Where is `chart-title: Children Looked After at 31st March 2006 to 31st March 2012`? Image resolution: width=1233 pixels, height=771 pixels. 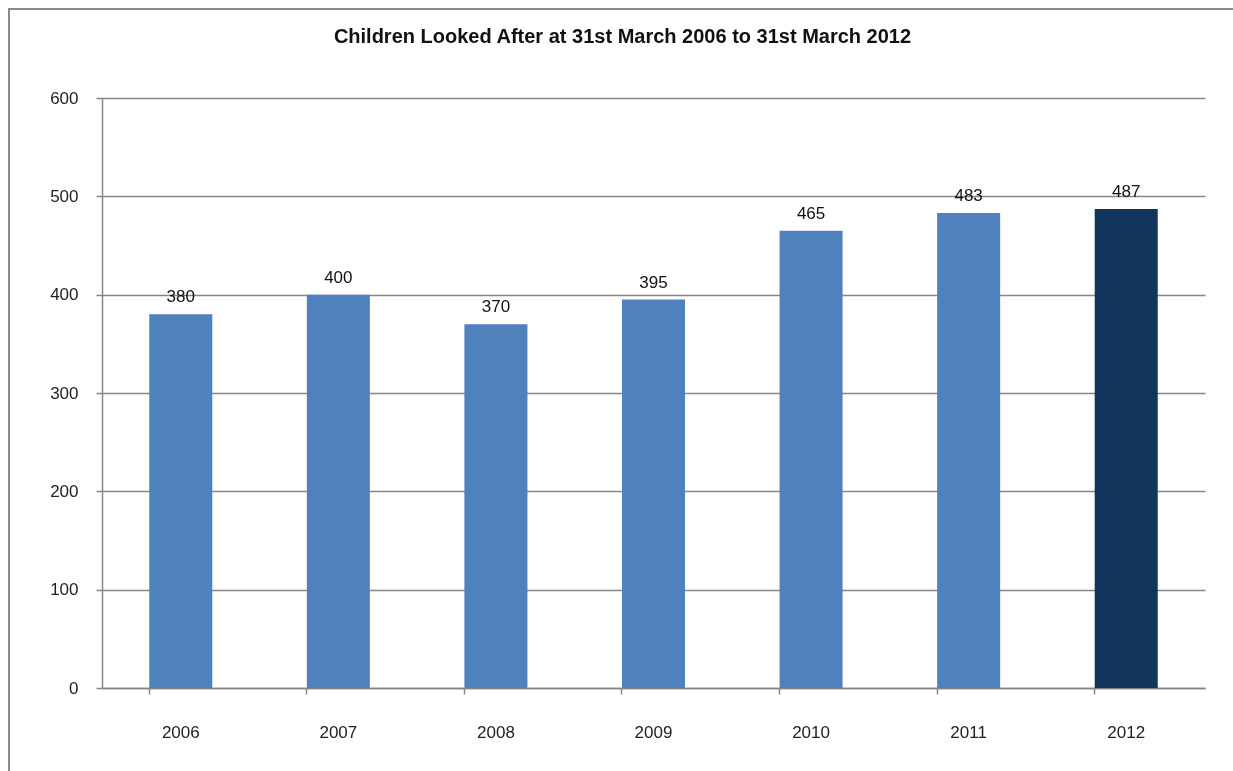
chart-title: Children Looked After at 31st March 2006 to 31st March 2012 is located at coordinates (622, 36).